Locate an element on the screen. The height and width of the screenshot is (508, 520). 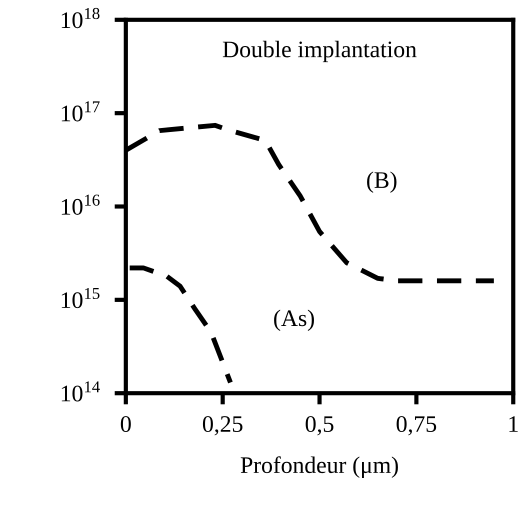
x-axis-title: Profondeur (μm) is located at coordinates (319, 467).